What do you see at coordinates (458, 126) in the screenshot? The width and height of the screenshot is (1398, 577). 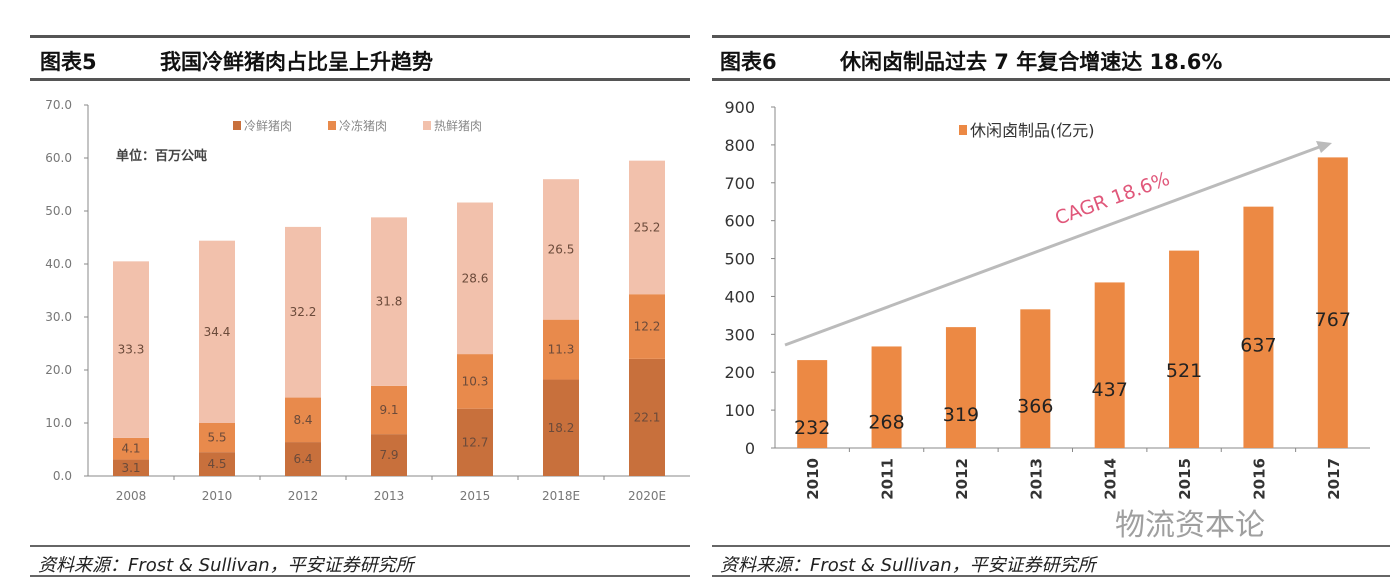 I see `left-legend-label: 热鲜猪肉` at bounding box center [458, 126].